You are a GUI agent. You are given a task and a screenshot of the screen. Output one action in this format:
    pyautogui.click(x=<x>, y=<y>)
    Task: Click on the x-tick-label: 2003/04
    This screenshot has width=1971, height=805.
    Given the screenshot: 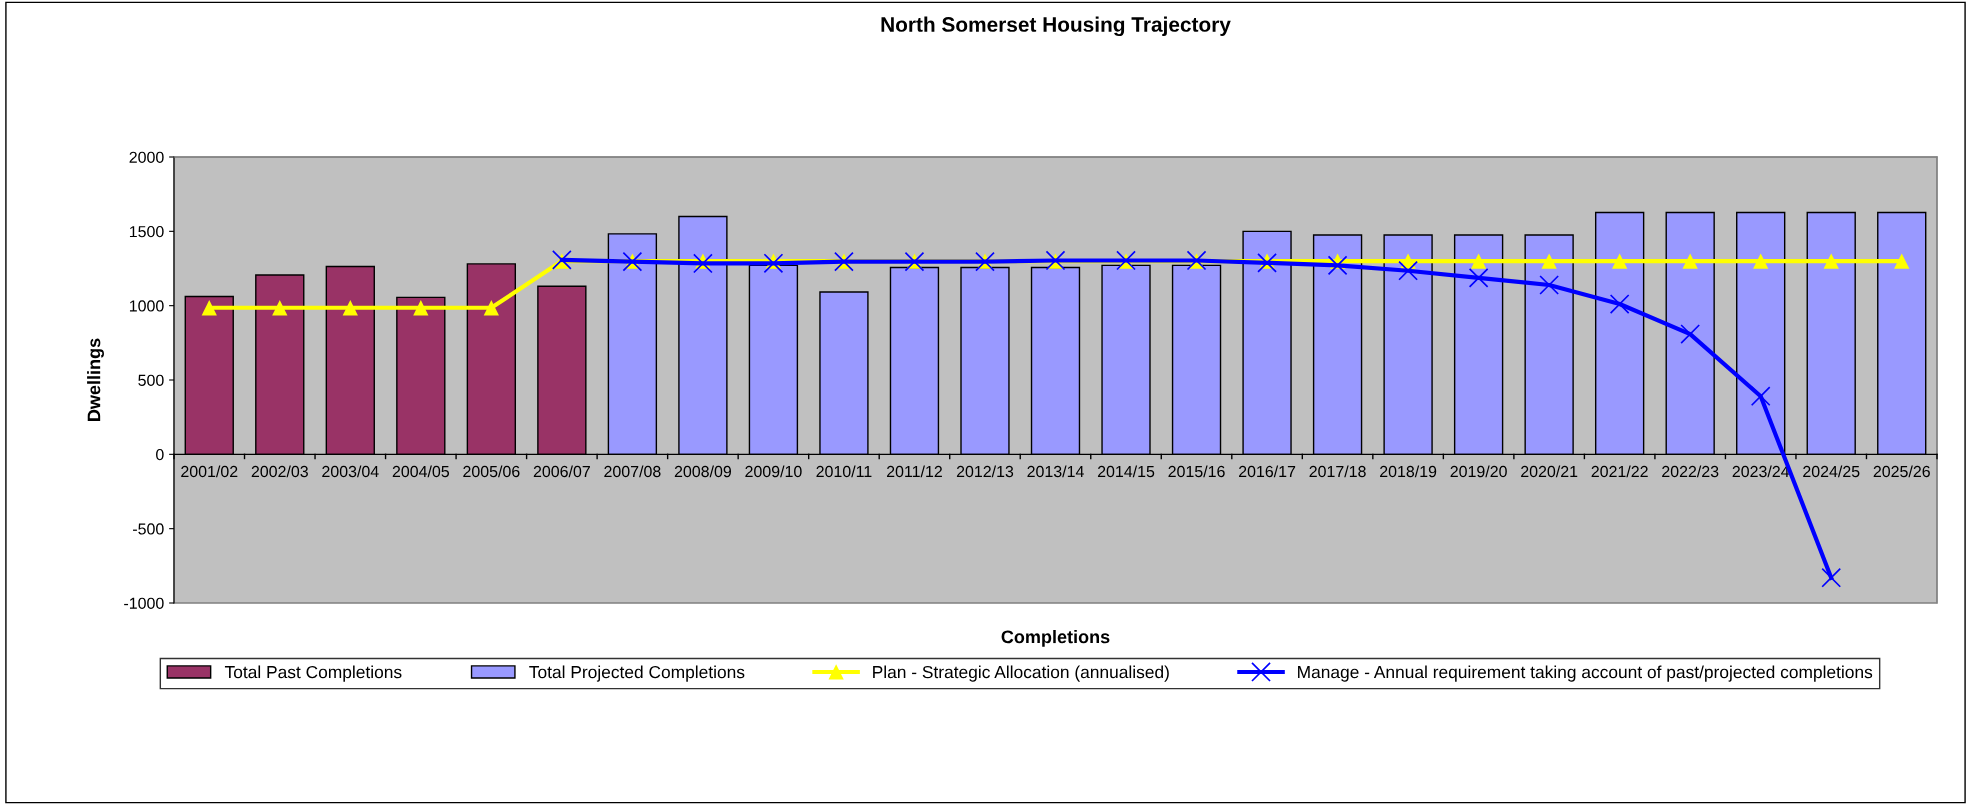 What is the action you would take?
    pyautogui.click(x=350, y=471)
    